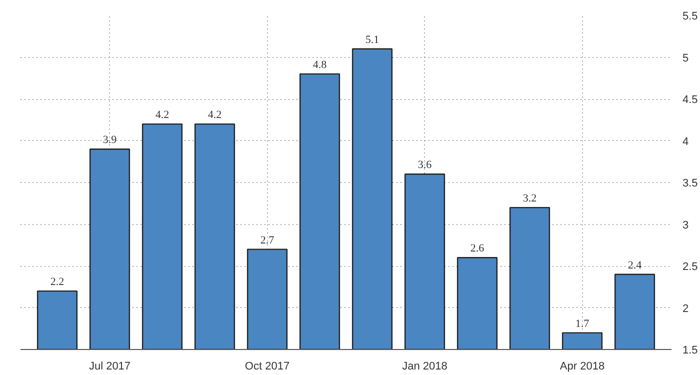 The width and height of the screenshot is (700, 375). Describe the element at coordinates (372, 40) in the screenshot. I see `data-label: 5.1` at that location.